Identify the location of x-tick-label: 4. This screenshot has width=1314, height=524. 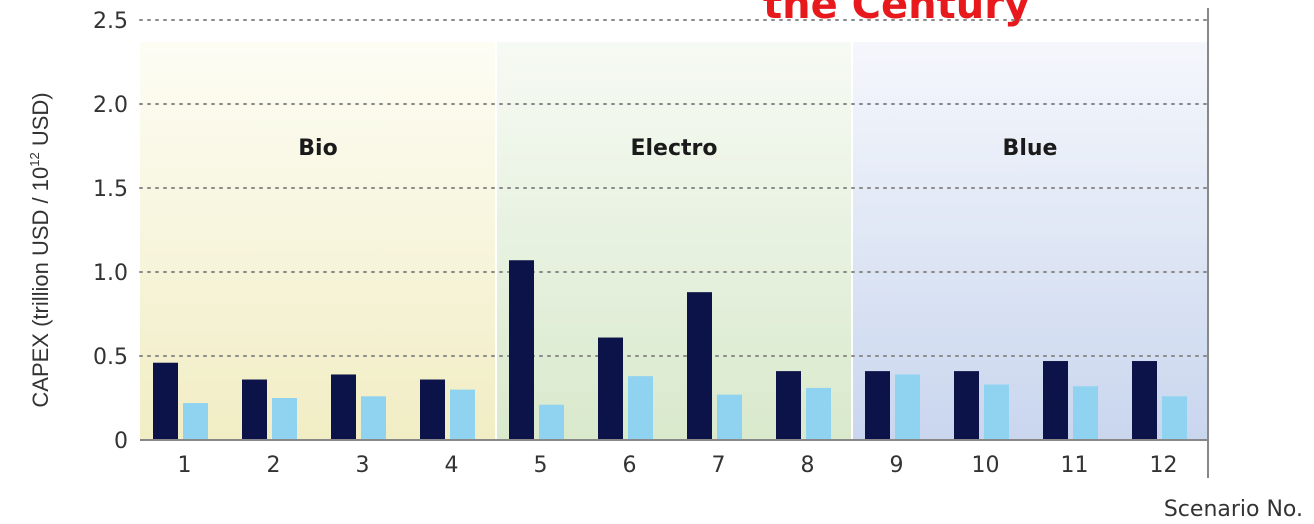
(452, 465).